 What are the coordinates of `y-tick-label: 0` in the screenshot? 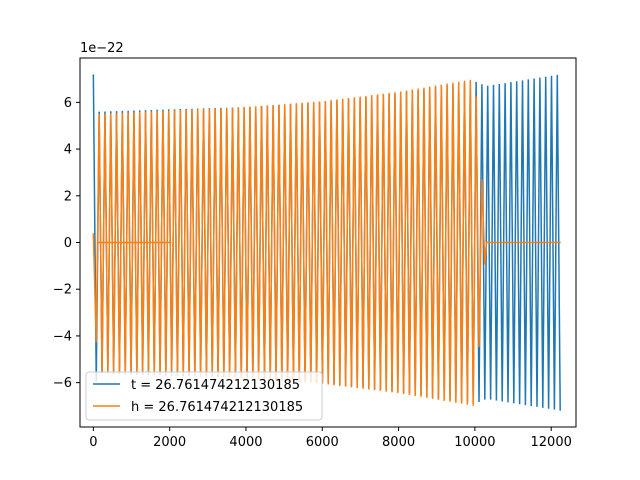 It's located at (68, 243).